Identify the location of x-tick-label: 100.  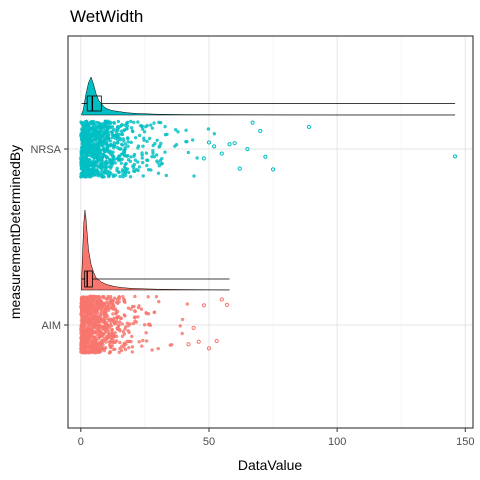
(337, 442).